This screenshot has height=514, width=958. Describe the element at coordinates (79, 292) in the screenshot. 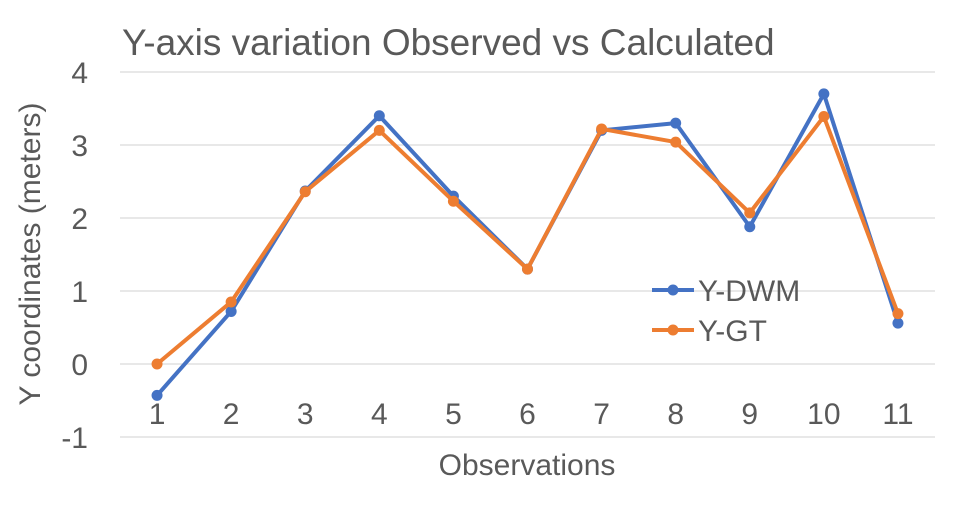

I see `y-tick-label: 1` at that location.